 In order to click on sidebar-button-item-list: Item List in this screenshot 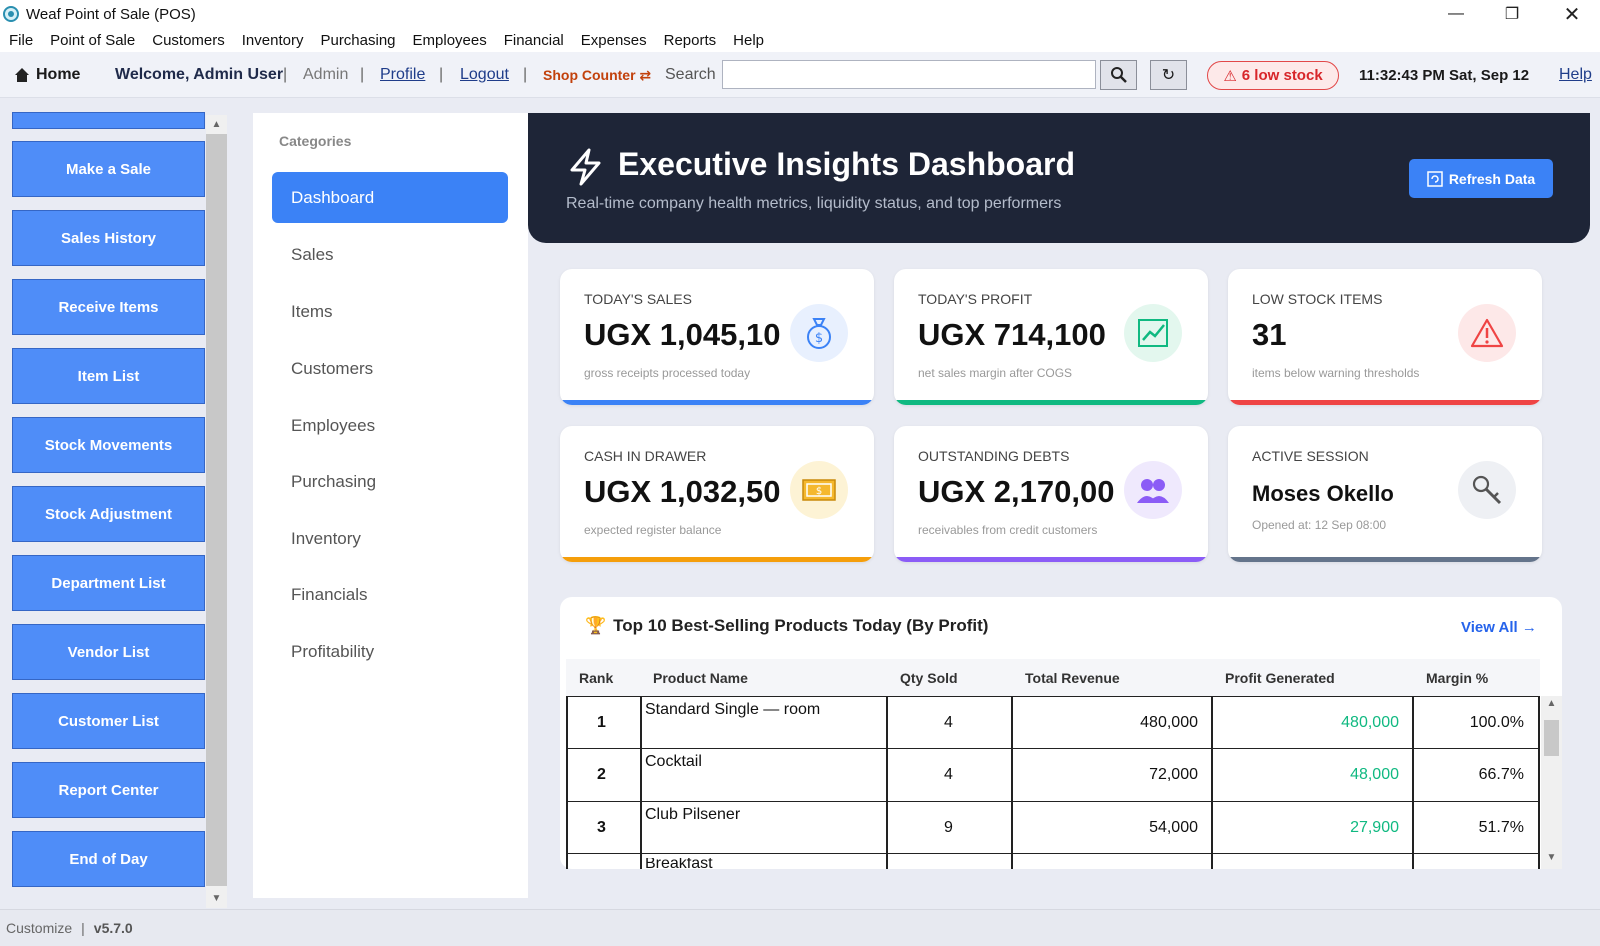, I will do `click(108, 376)`.